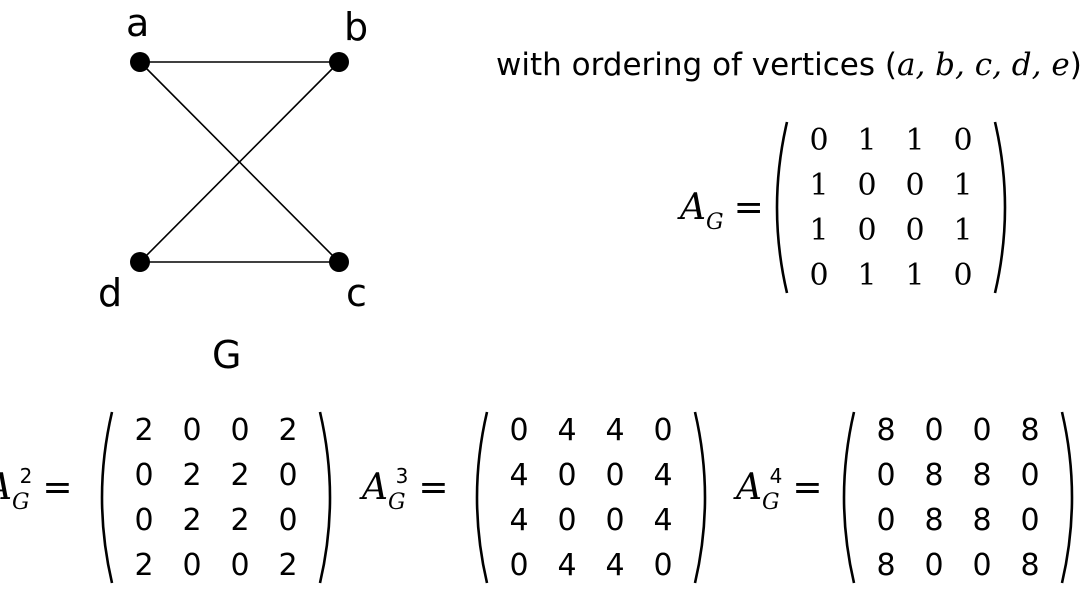 The width and height of the screenshot is (1085, 615). Describe the element at coordinates (356, 293) in the screenshot. I see `vertex-label-c: c` at that location.